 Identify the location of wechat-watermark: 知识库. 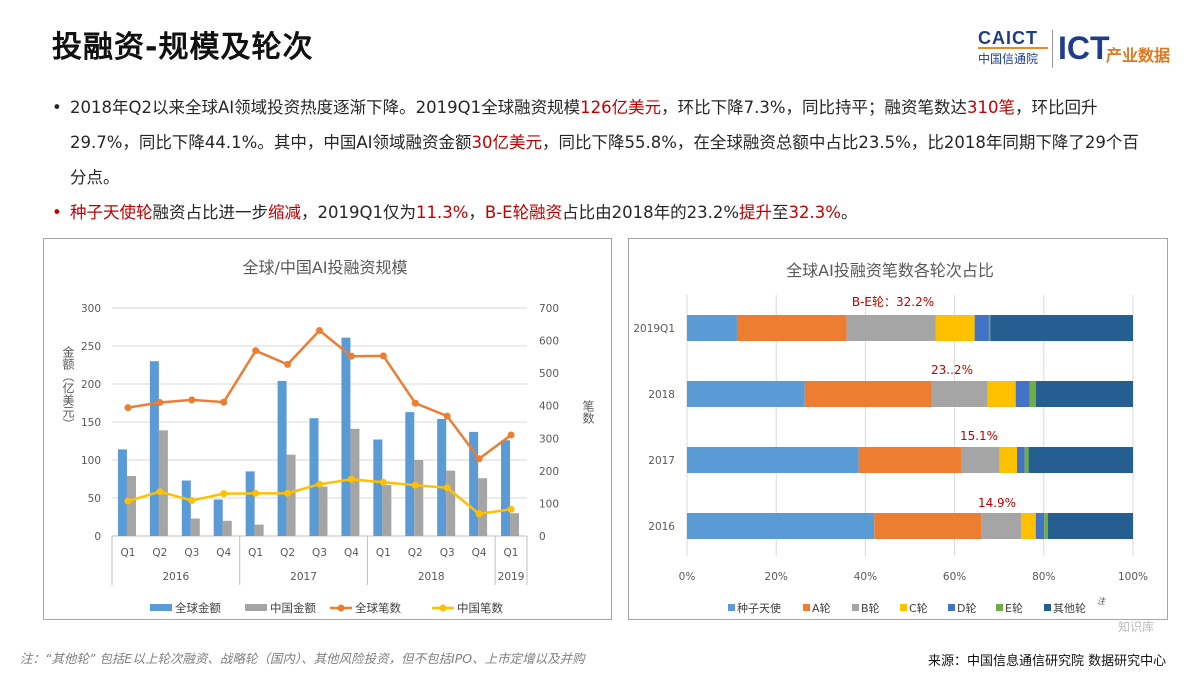
(1136, 627).